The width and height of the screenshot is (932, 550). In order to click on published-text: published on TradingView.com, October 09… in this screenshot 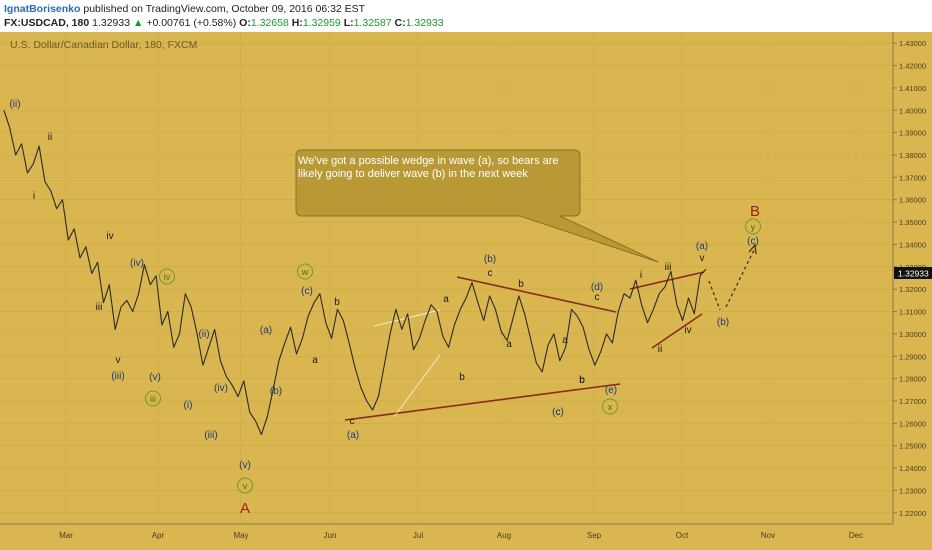, I will do `click(224, 9)`.